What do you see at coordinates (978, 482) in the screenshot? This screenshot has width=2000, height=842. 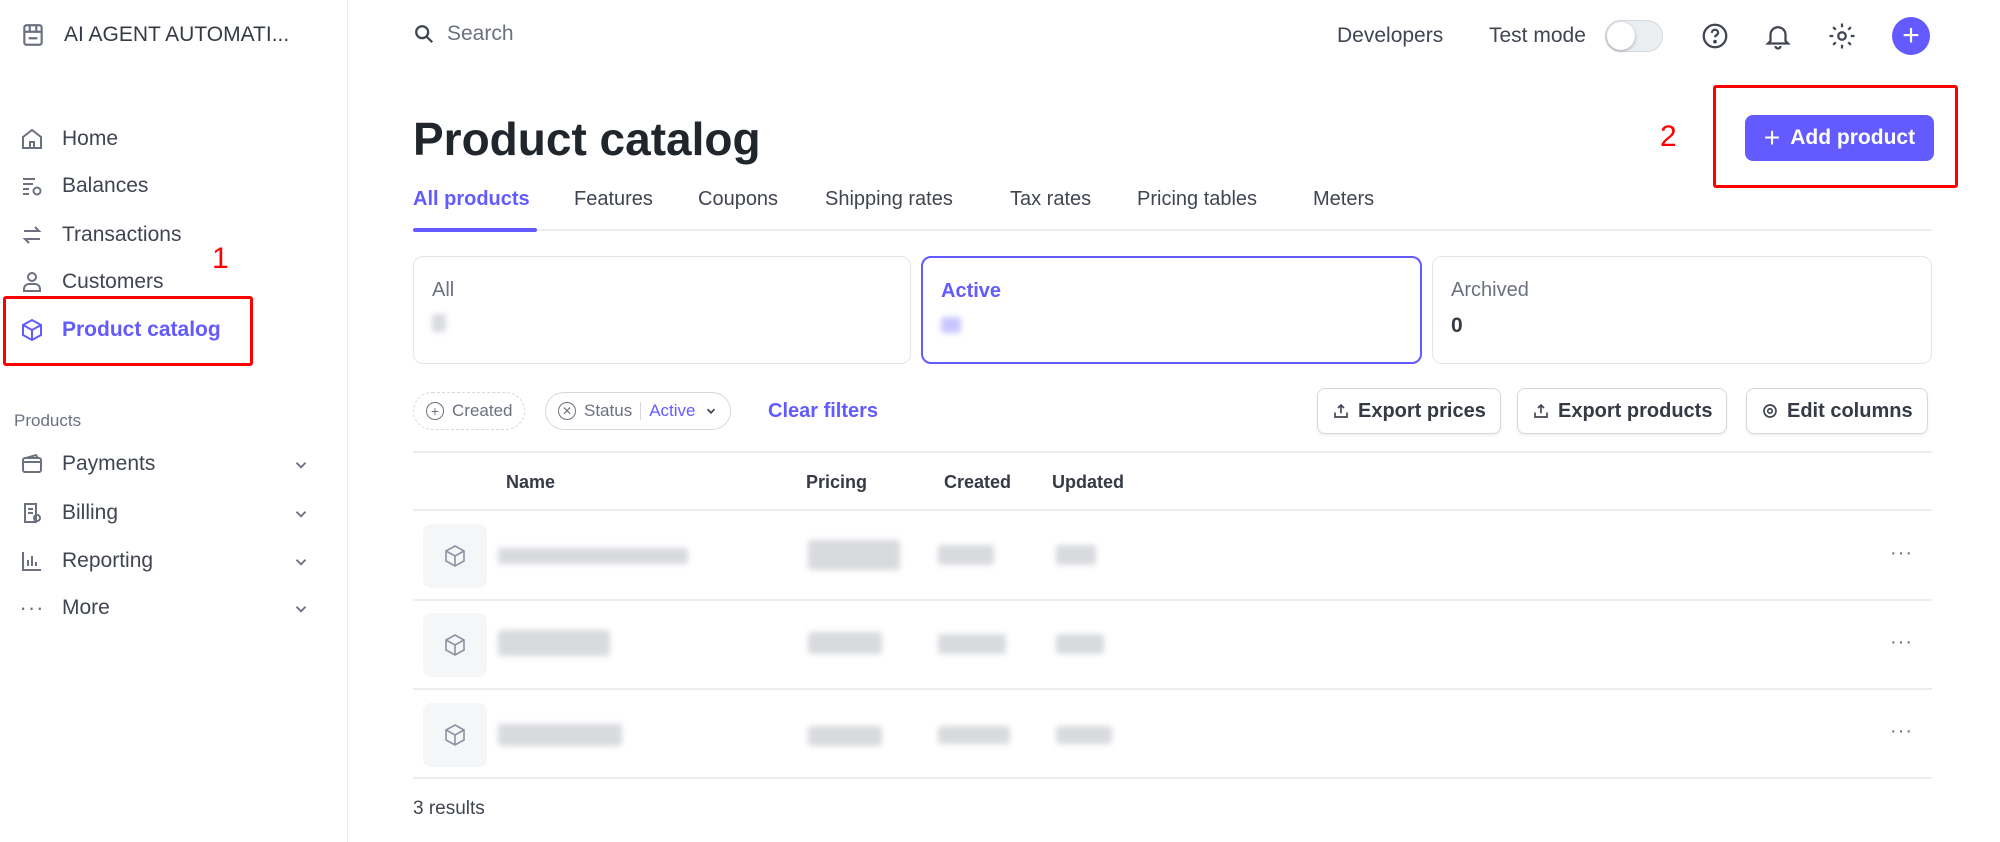 I see `column-header-created: Created` at bounding box center [978, 482].